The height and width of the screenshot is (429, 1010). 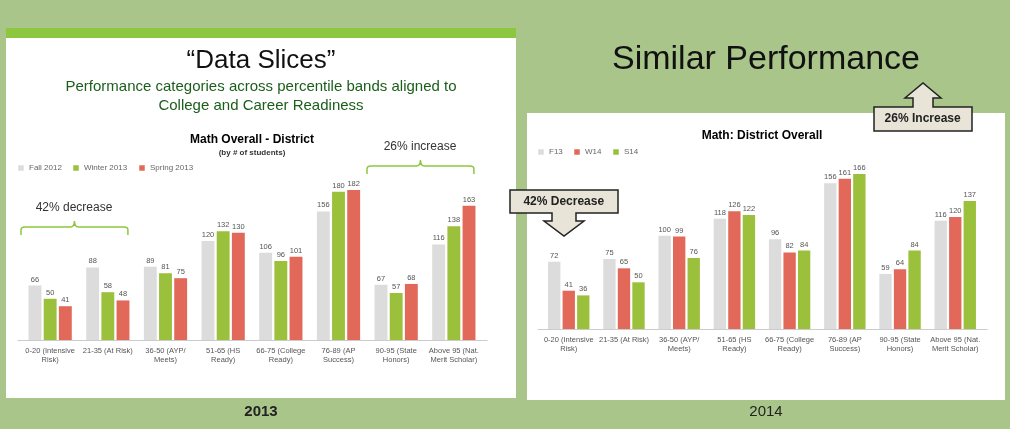 I want to click on chart-subtitle: (by # of students), so click(x=252, y=152).